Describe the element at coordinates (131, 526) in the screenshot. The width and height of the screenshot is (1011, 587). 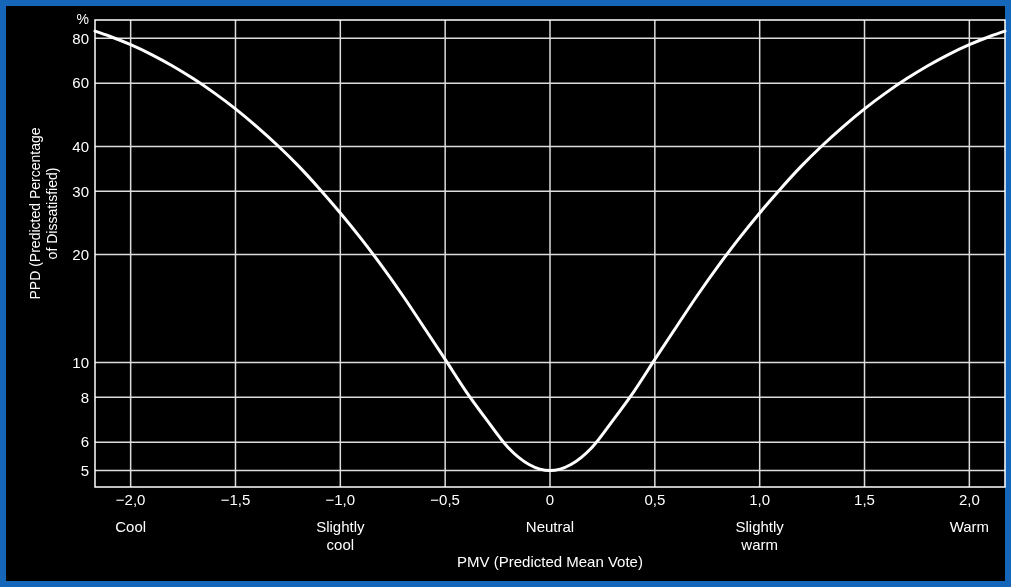
I see `text: Cool` at that location.